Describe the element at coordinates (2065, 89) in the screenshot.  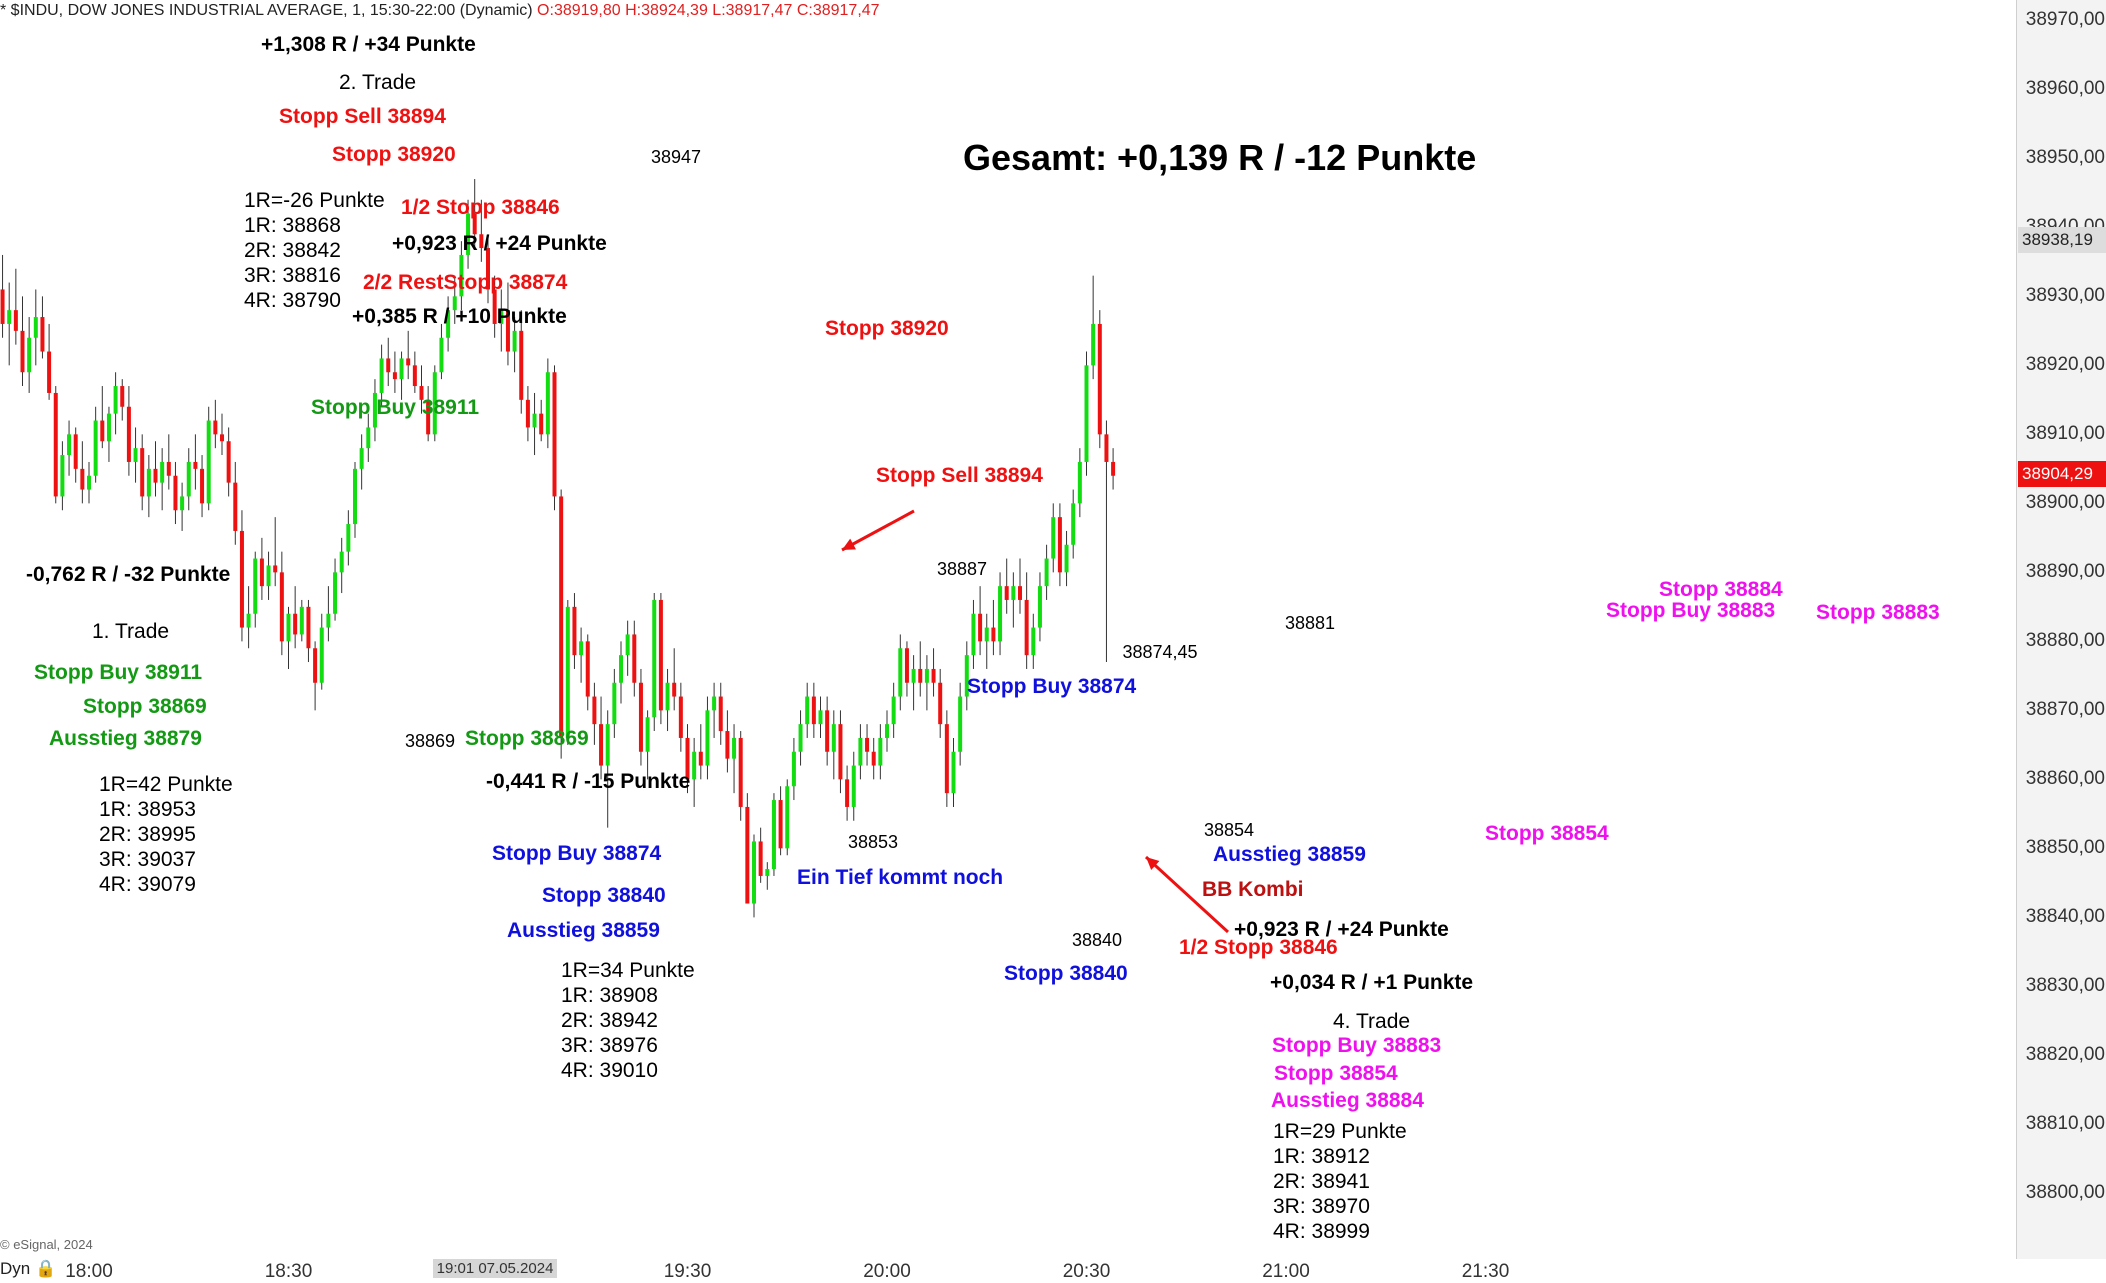
I see `y-tick-label: 38960,00` at that location.